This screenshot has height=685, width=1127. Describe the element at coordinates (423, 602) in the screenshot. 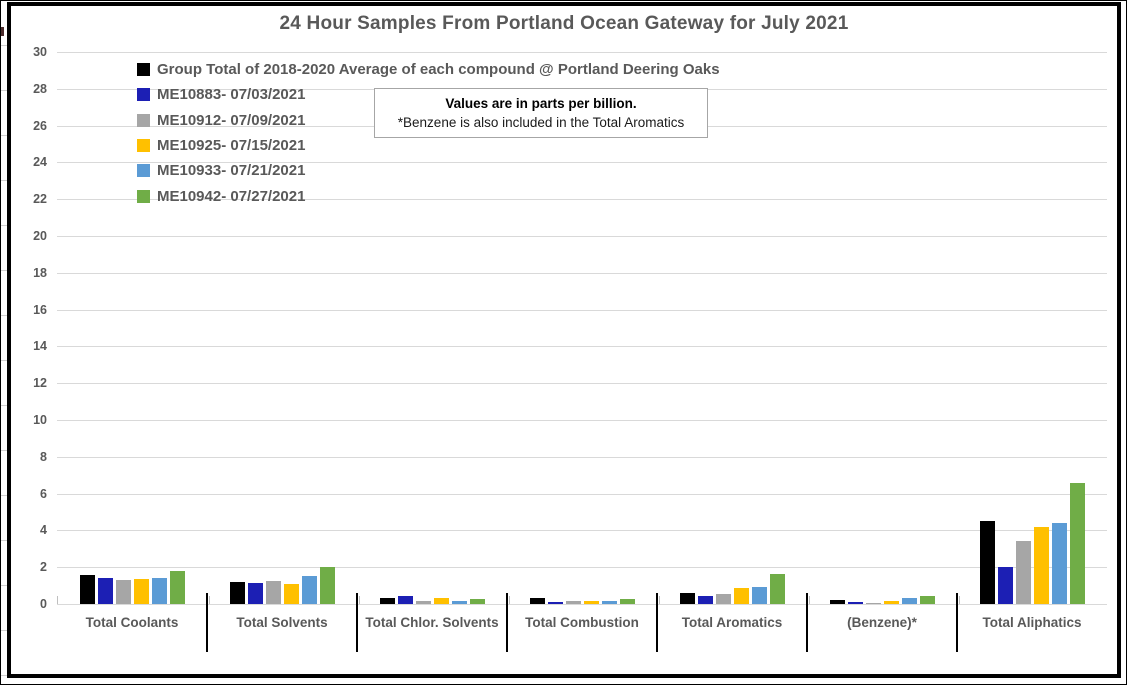

I see `bar-total-chlor-solvents-s2` at that location.